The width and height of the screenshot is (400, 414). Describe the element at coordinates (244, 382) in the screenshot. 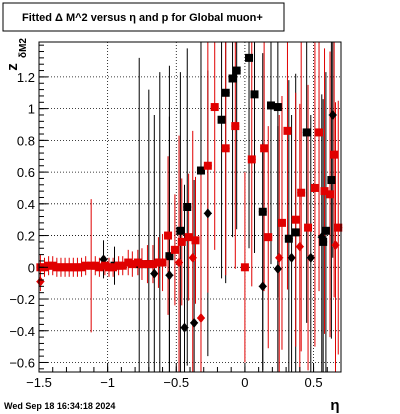

I see `x-tick-label: 0` at that location.